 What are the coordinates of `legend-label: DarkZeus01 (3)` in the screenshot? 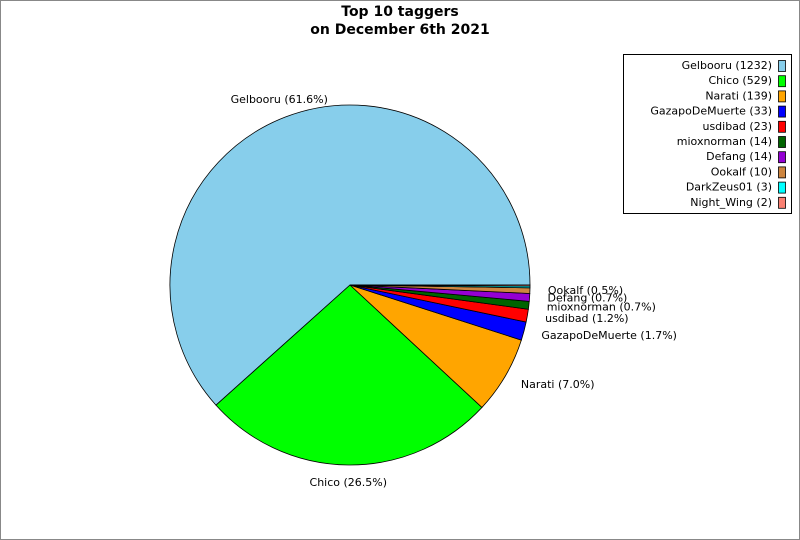 It's located at (729, 187).